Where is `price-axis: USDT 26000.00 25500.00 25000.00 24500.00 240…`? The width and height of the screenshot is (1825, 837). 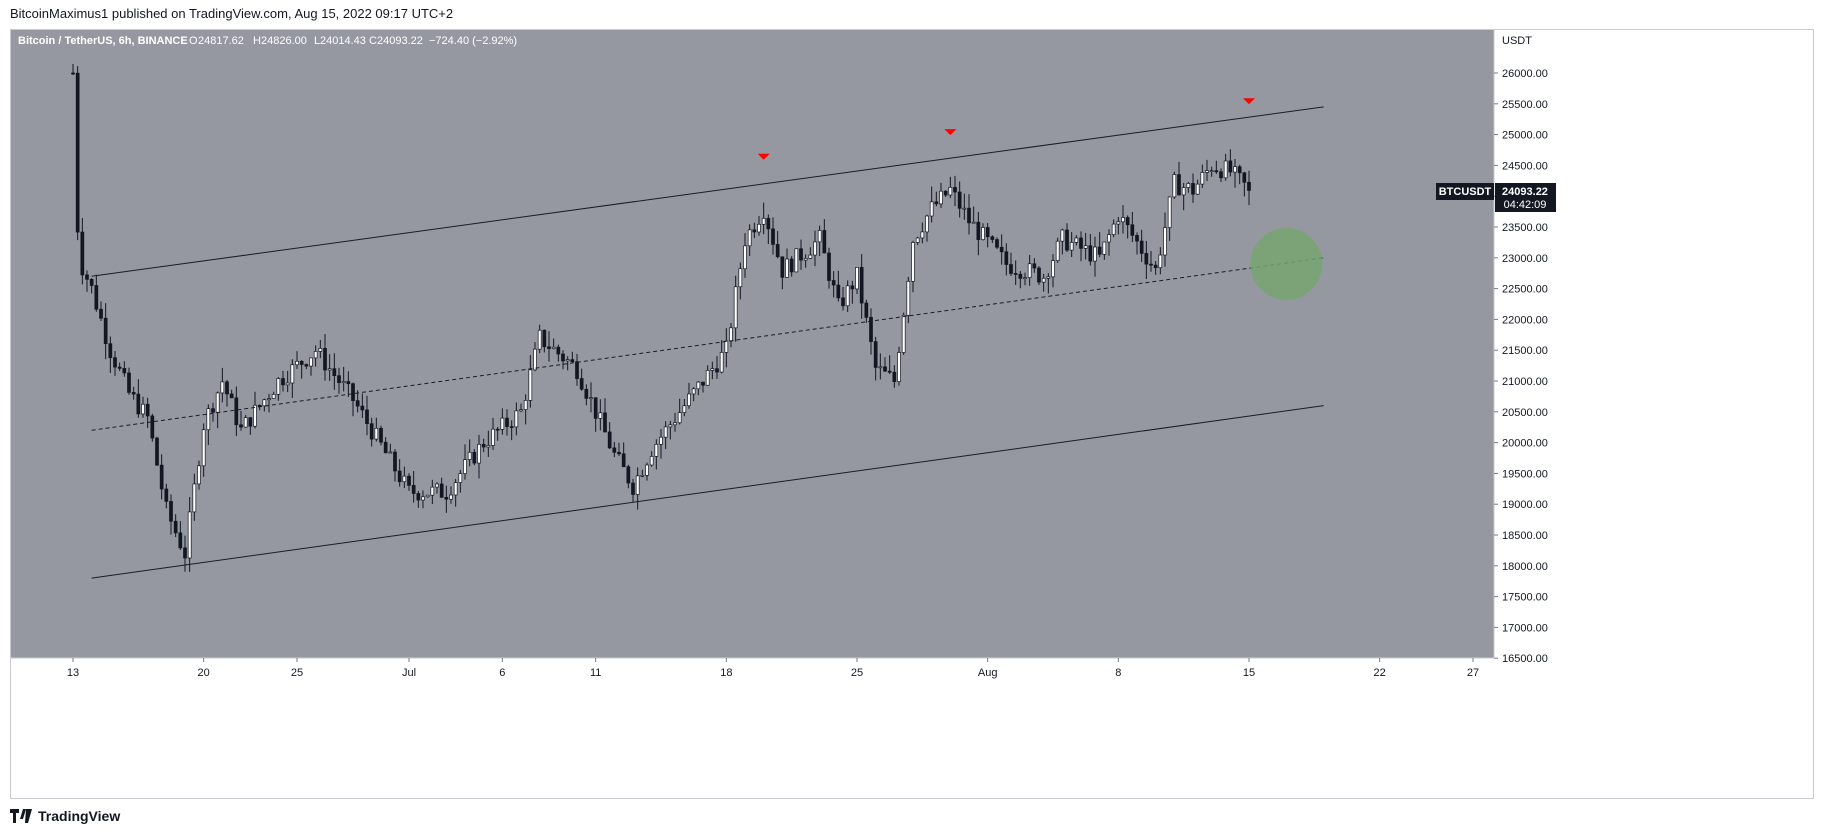
price-axis: USDT 26000.00 25500.00 25000.00 24500.00 240… is located at coordinates (1520, 347).